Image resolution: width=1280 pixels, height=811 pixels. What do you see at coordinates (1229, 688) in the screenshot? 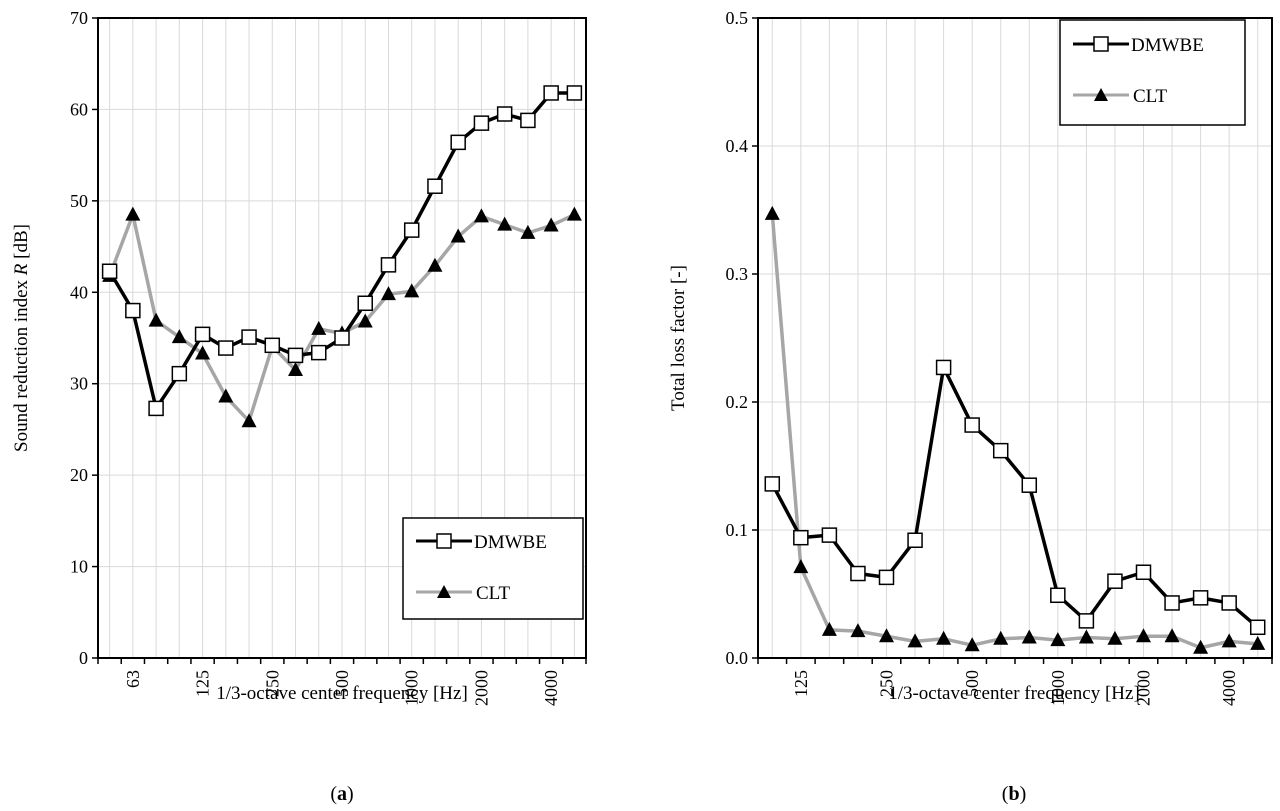
I see `x-tick-label: 4000` at bounding box center [1229, 688].